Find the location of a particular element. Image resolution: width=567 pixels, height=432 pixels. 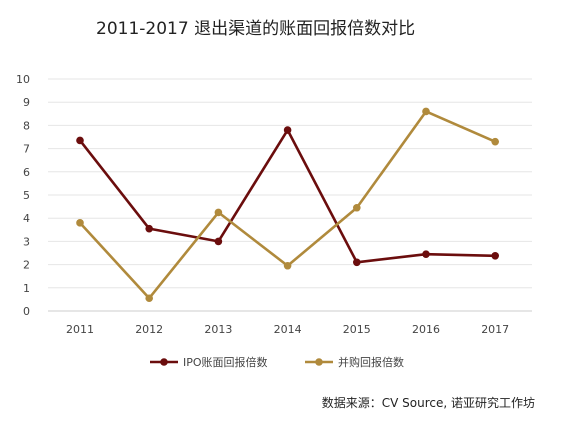

x-tick-label: 2016 is located at coordinates (426, 329).